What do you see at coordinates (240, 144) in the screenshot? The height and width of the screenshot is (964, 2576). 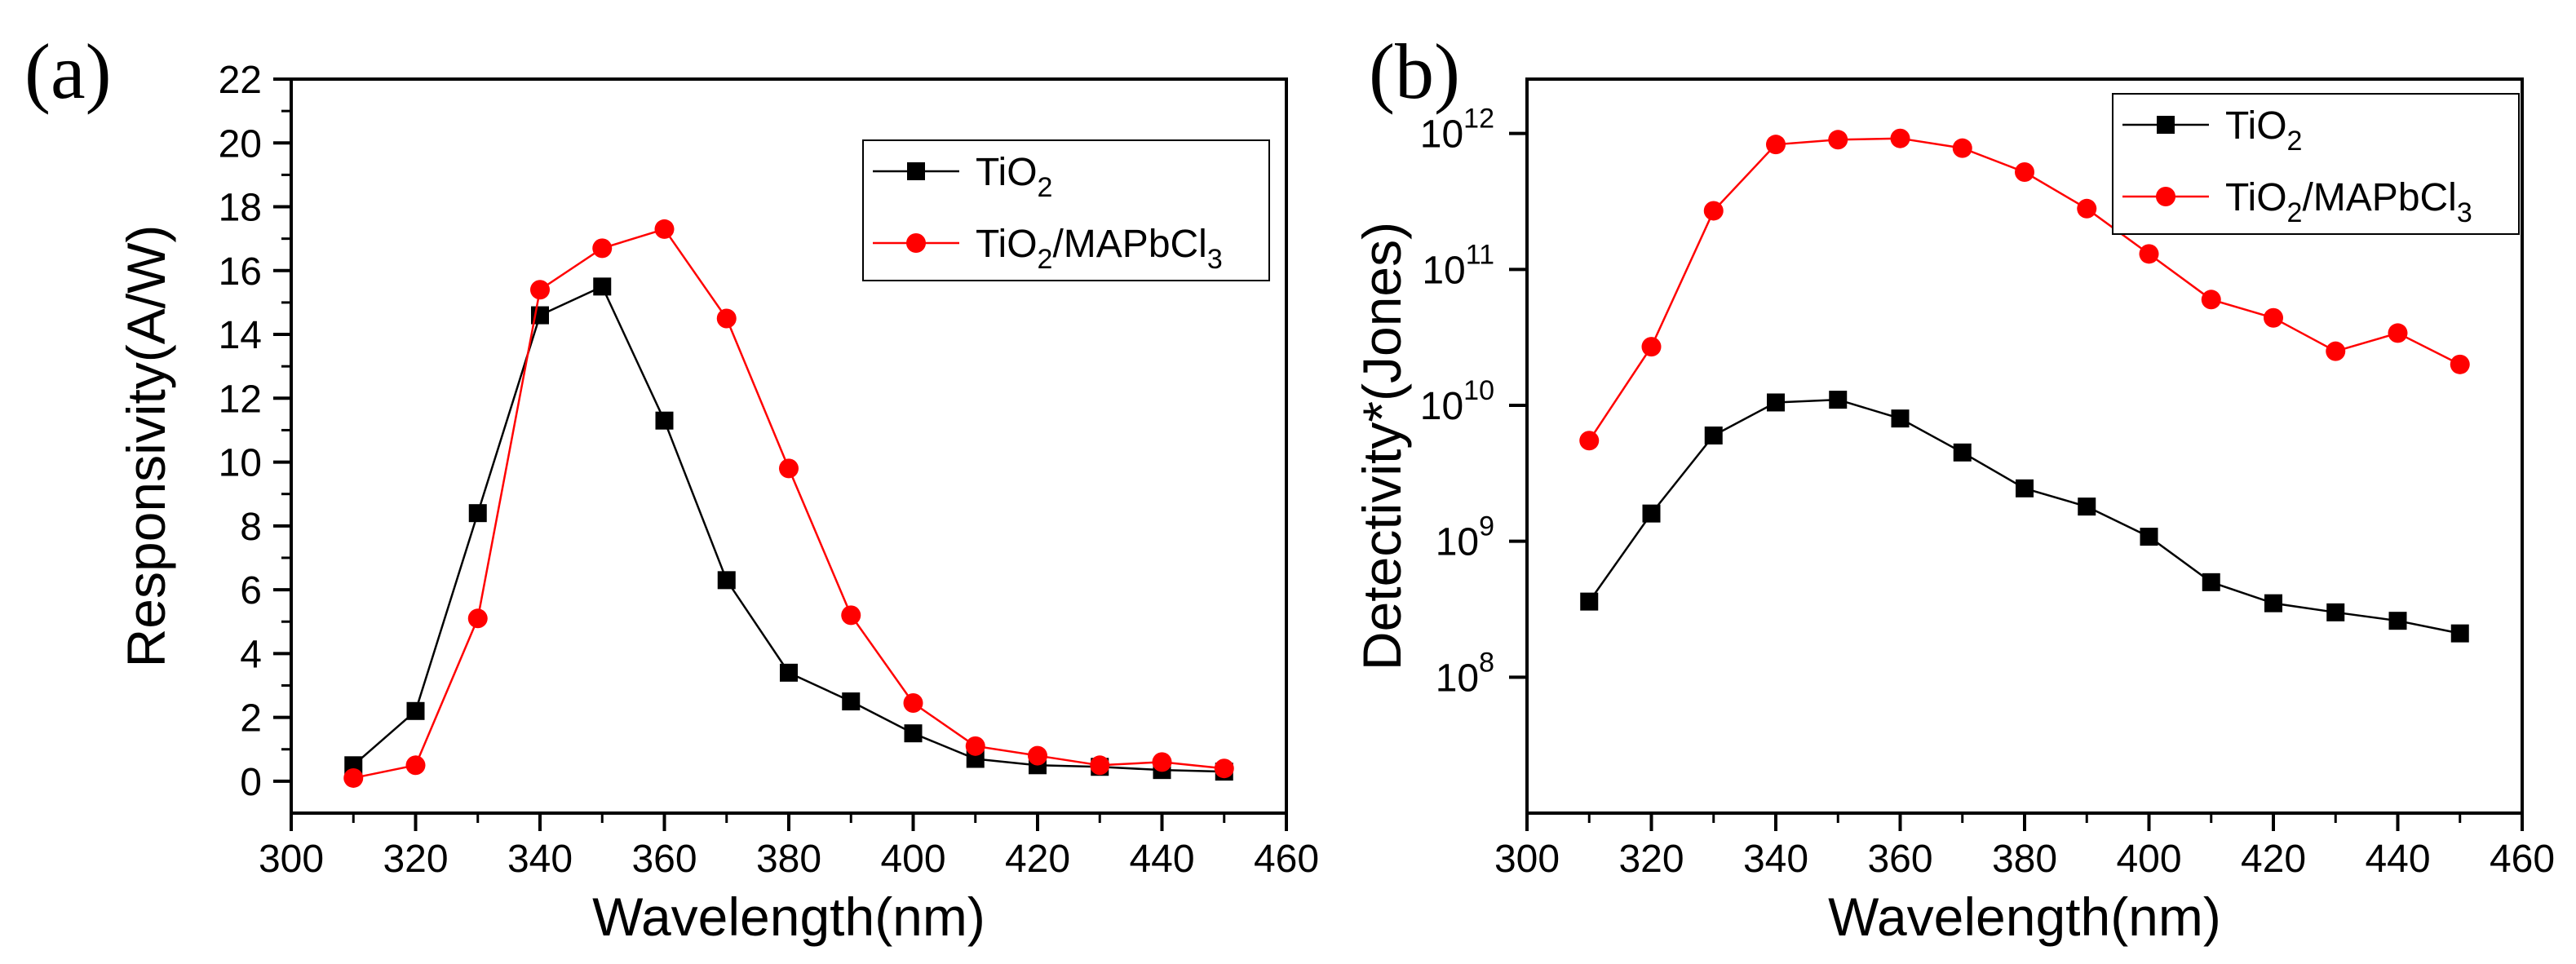 I see `y-tick-label: 20` at bounding box center [240, 144].